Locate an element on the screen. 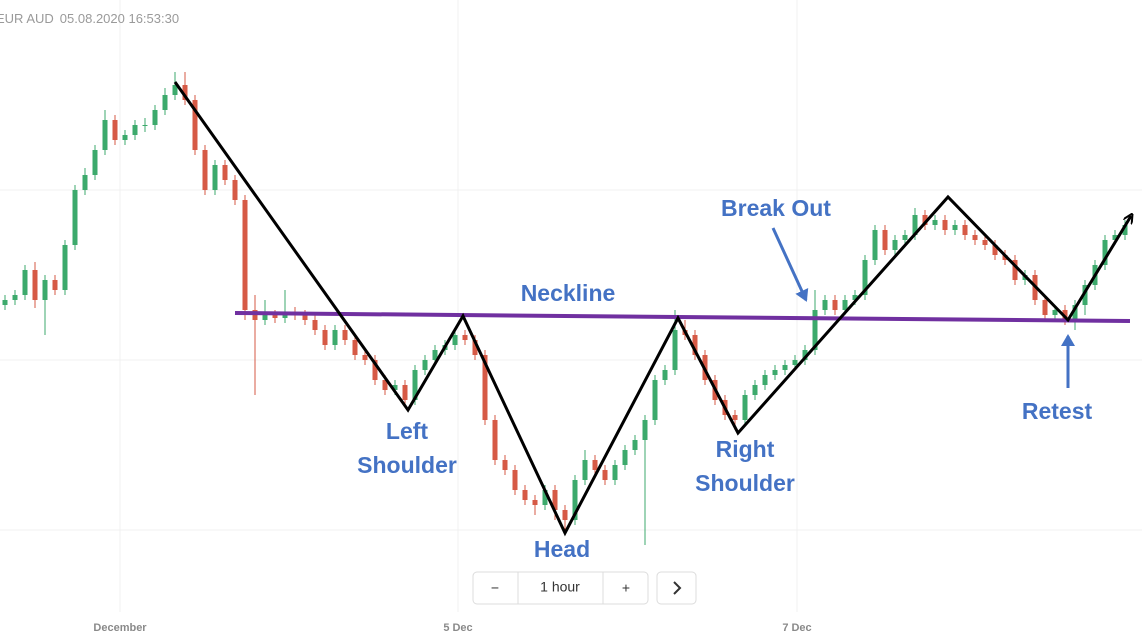 The width and height of the screenshot is (1142, 640). retest-label: Retest is located at coordinates (1057, 411).